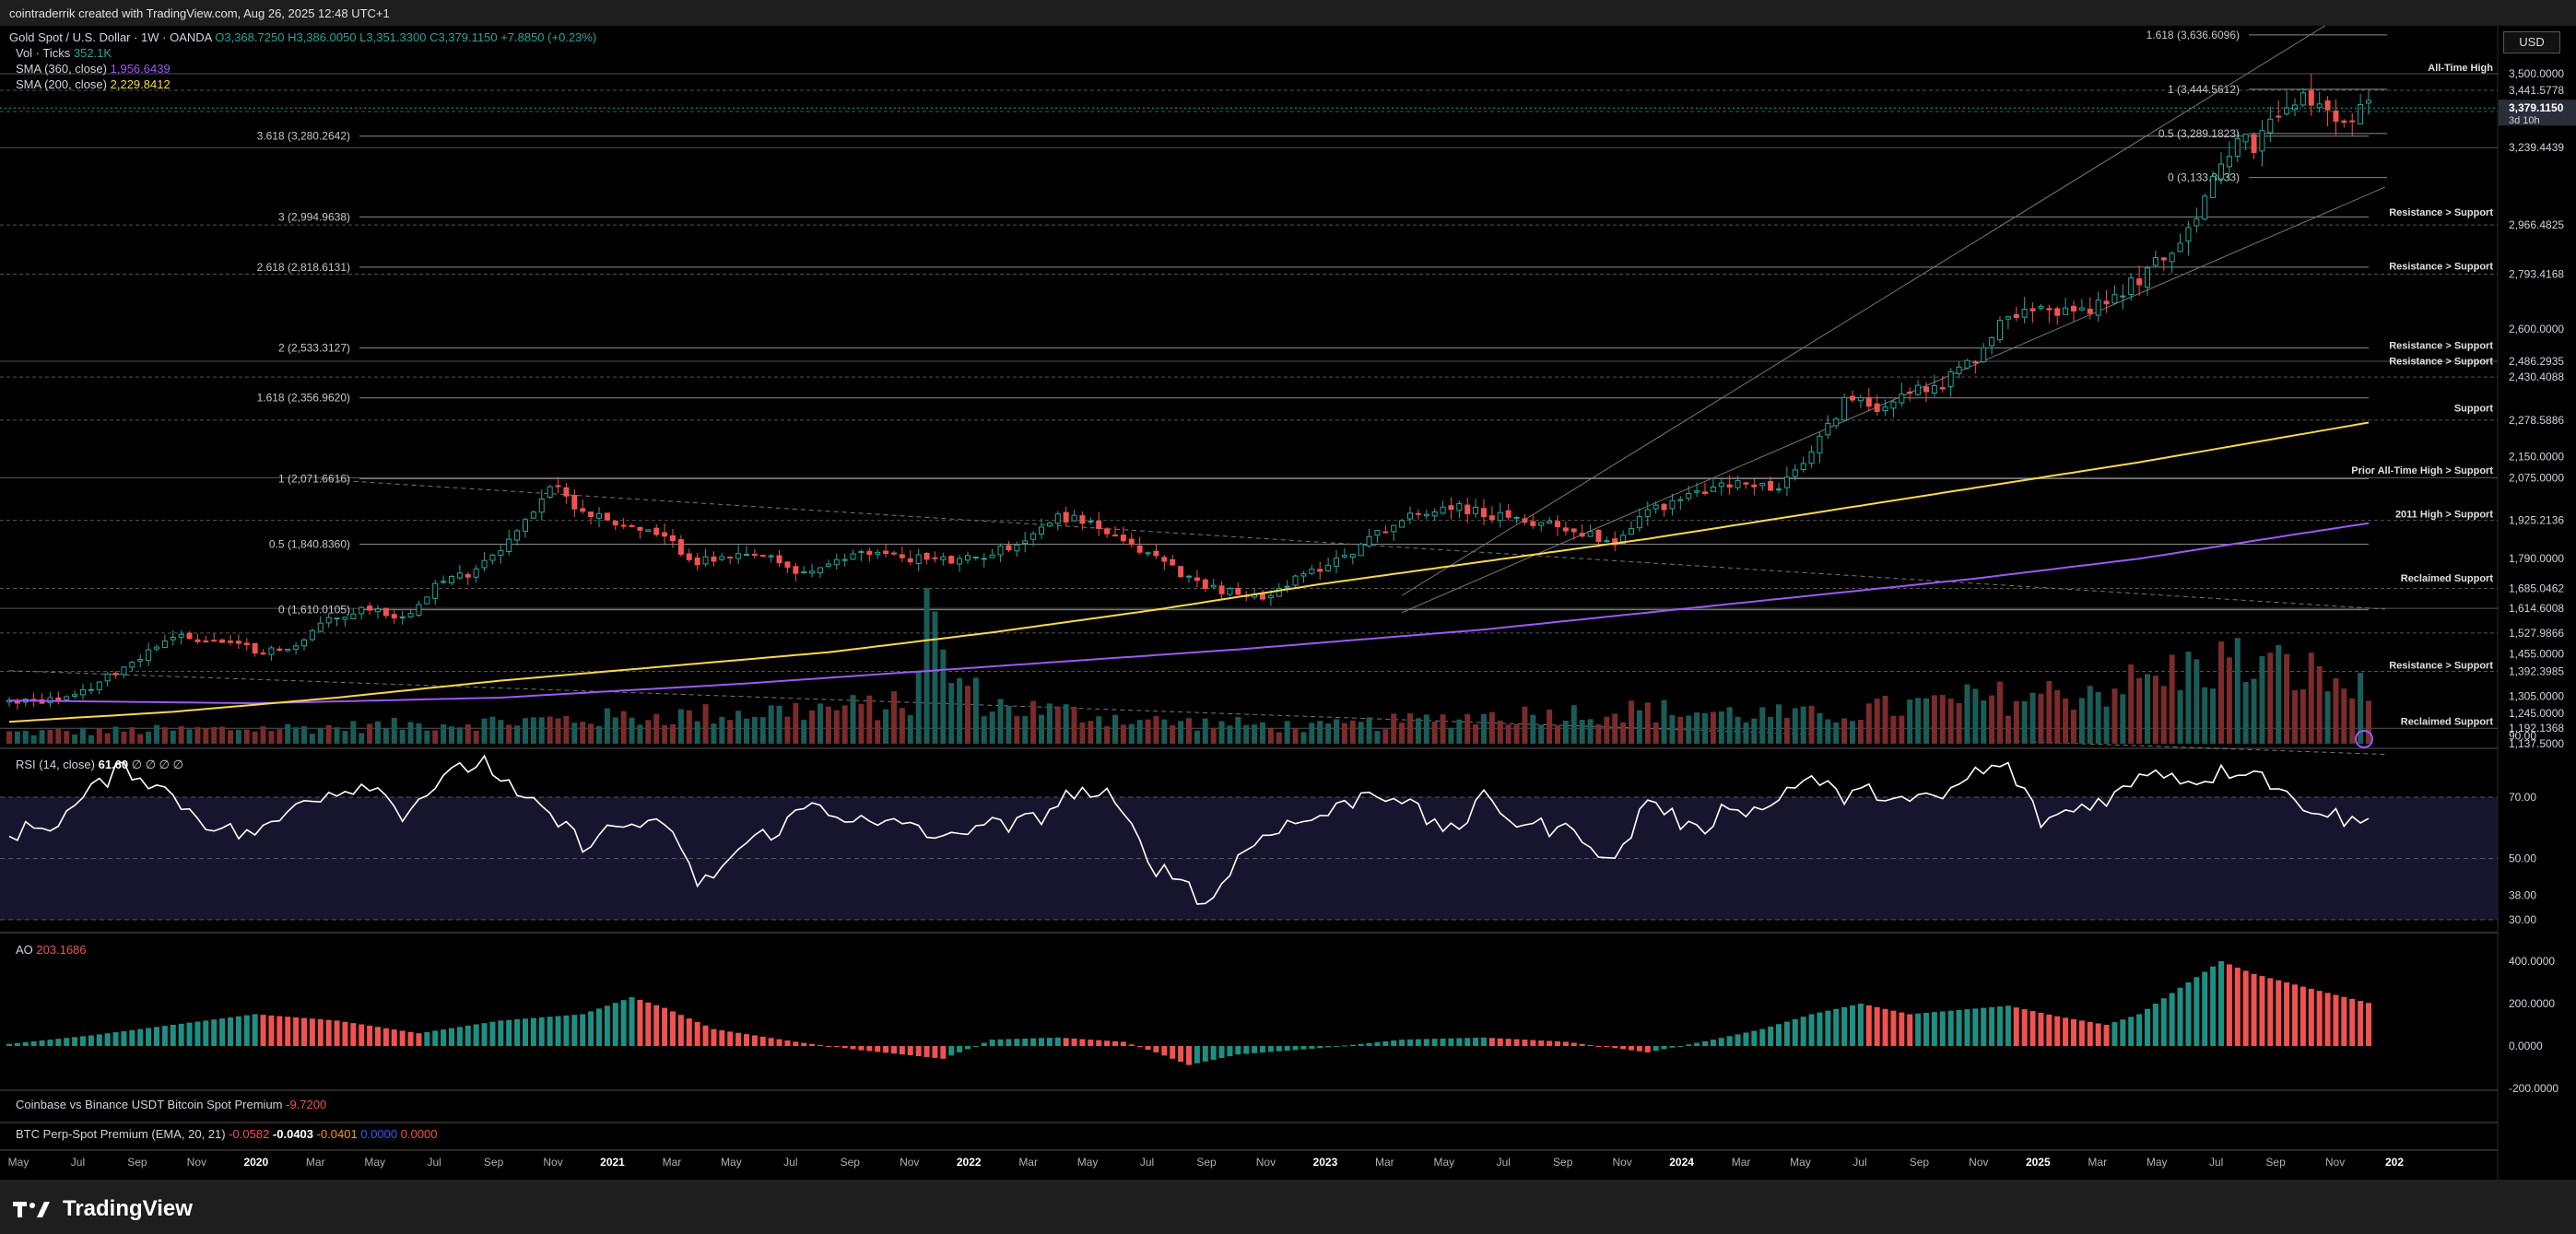 The width and height of the screenshot is (2576, 1234). Describe the element at coordinates (2536, 520) in the screenshot. I see `price-axis-label: 1,925.2136` at that location.